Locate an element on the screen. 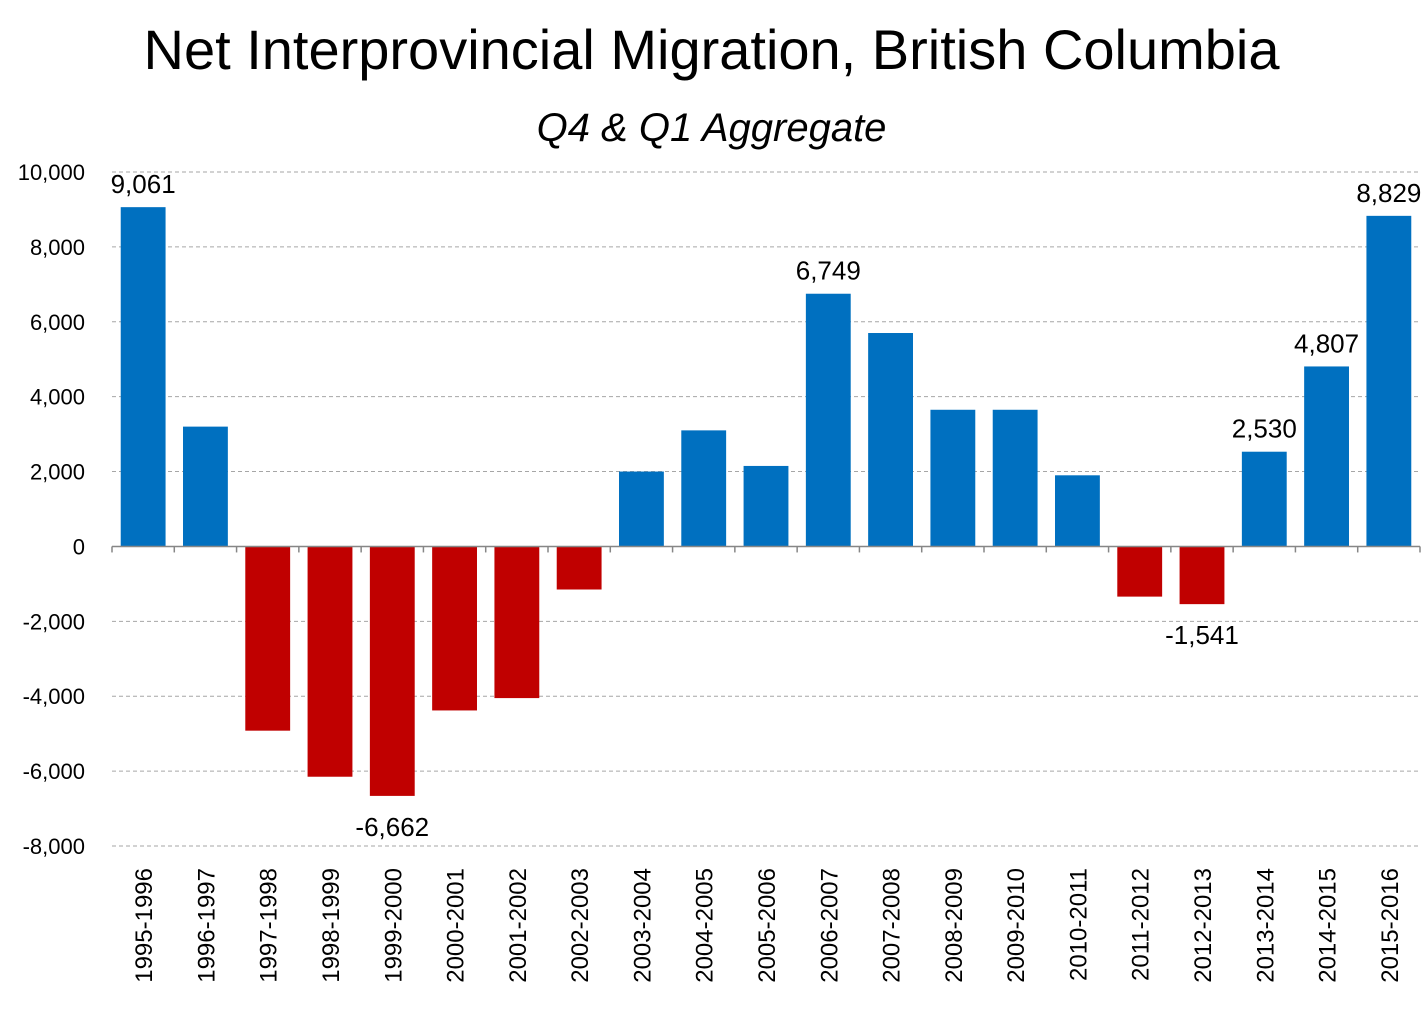  x-tick-label: 2007-2008 is located at coordinates (892, 925).